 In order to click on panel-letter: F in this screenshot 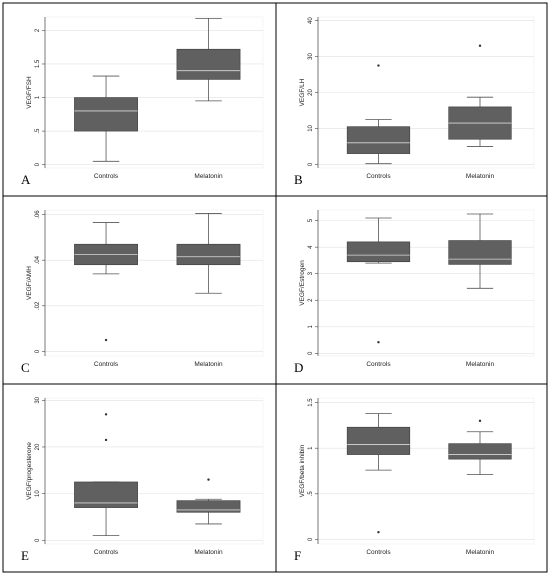, I will do `click(297, 555)`.